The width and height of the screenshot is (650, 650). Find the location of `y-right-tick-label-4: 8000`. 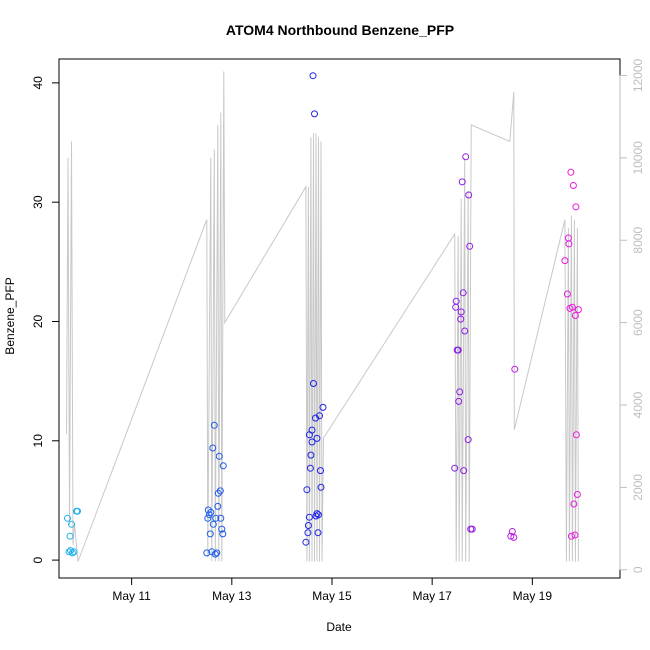

y-right-tick-label-4: 8000 is located at coordinates (638, 240).